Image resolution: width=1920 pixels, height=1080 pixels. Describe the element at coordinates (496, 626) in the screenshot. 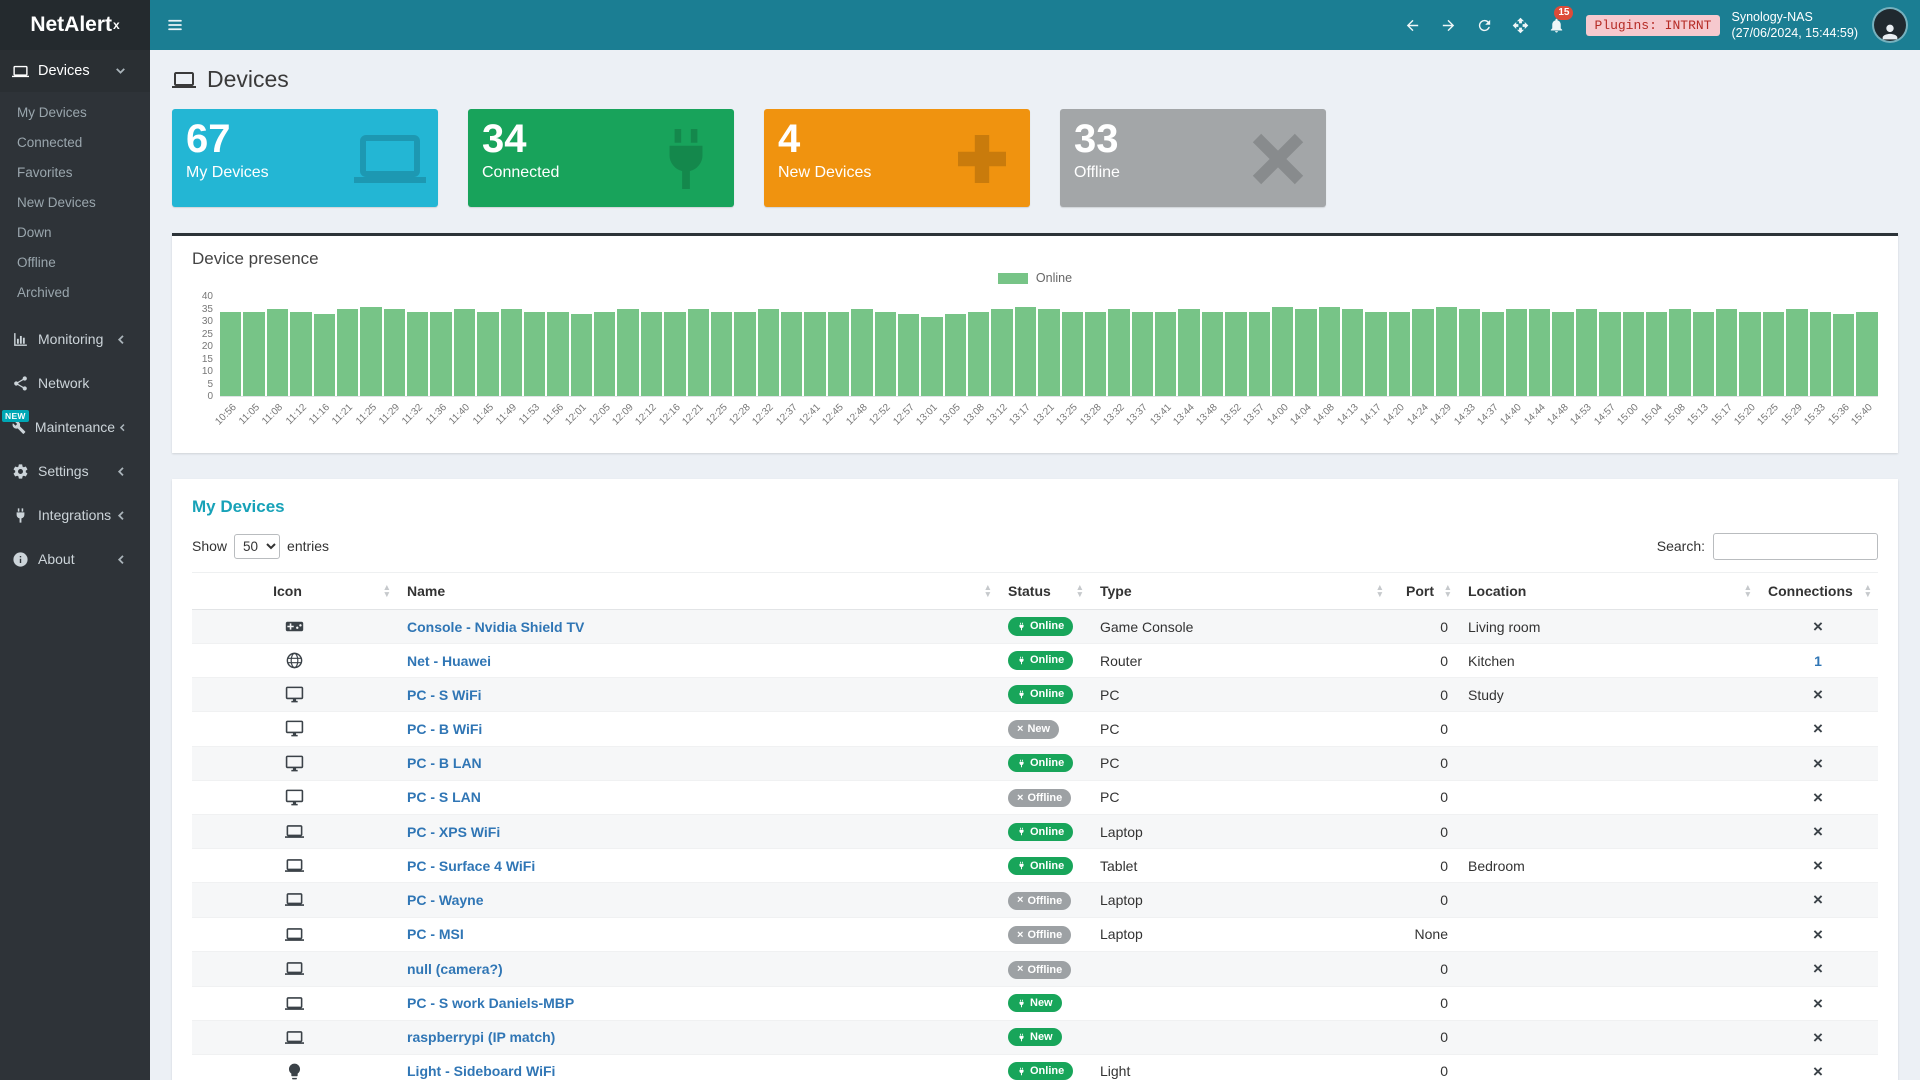

I see `device-name-link: Console - Nvidia Shield TV` at that location.